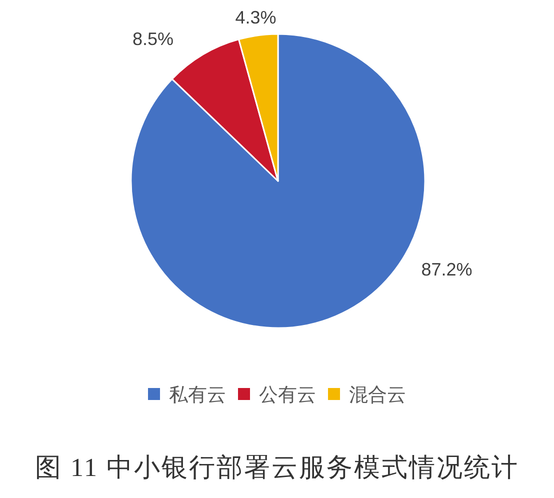  I want to click on title: 图 11 中小银行部署云服务模式情况统计, so click(277, 467).